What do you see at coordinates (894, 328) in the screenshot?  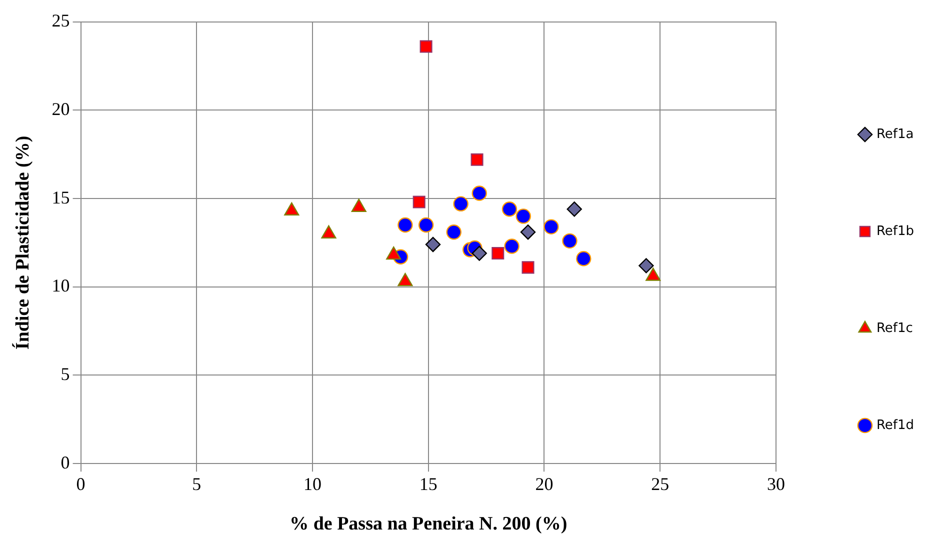 I see `legend-label: Ref1c` at bounding box center [894, 328].